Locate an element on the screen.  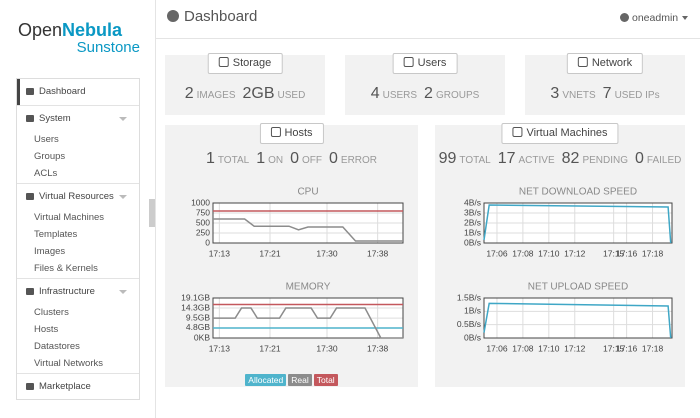
collapse-tab is located at coordinates (152, 213).